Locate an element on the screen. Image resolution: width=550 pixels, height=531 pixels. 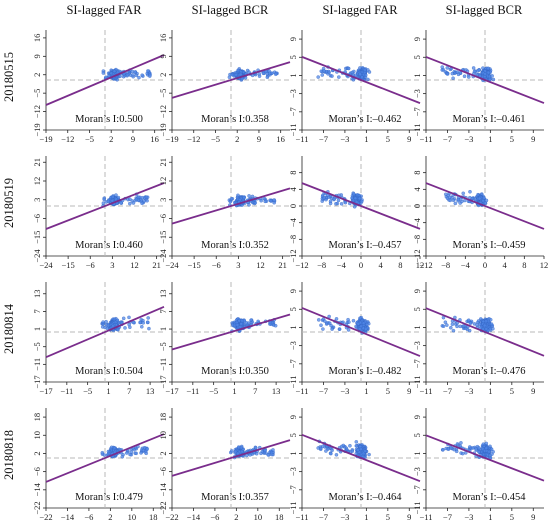
y-tick-label: −4 is located at coordinates (417, 222).